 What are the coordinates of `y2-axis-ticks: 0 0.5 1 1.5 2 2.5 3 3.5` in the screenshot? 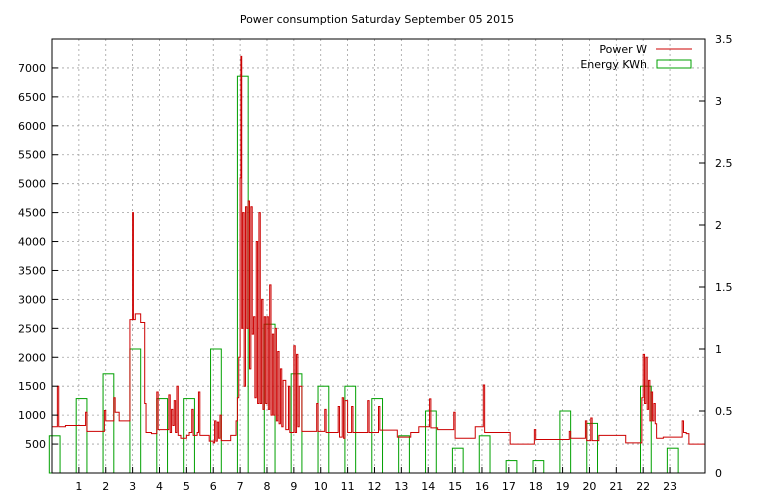 It's located at (716, 256).